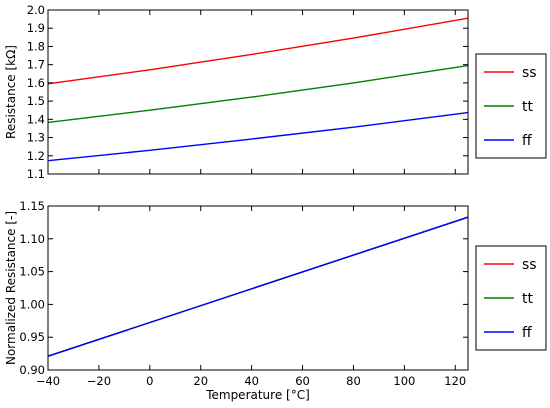 This screenshot has height=408, width=550. Describe the element at coordinates (32, 206) in the screenshot. I see `panel2-y-tick-label: 1.15` at that location.